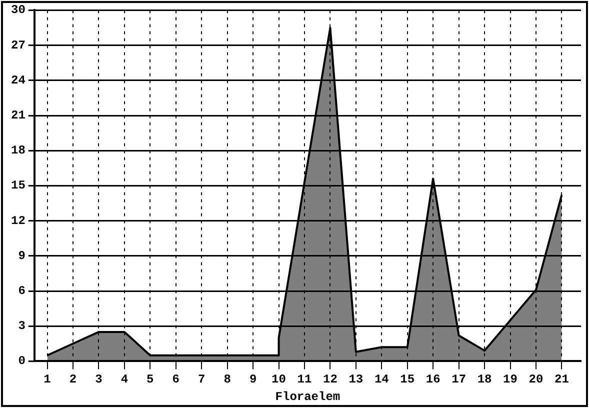 Image resolution: width=589 pixels, height=408 pixels. Describe the element at coordinates (536, 379) in the screenshot. I see `x-tick-label: 20` at that location.